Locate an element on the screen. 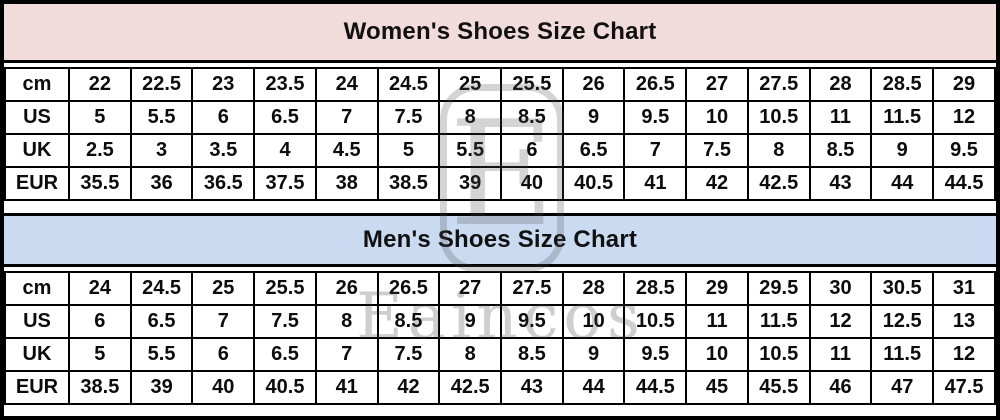 This screenshot has width=1000, height=420. mens-chart-title: Men's Shoes Size Chart is located at coordinates (500, 239).